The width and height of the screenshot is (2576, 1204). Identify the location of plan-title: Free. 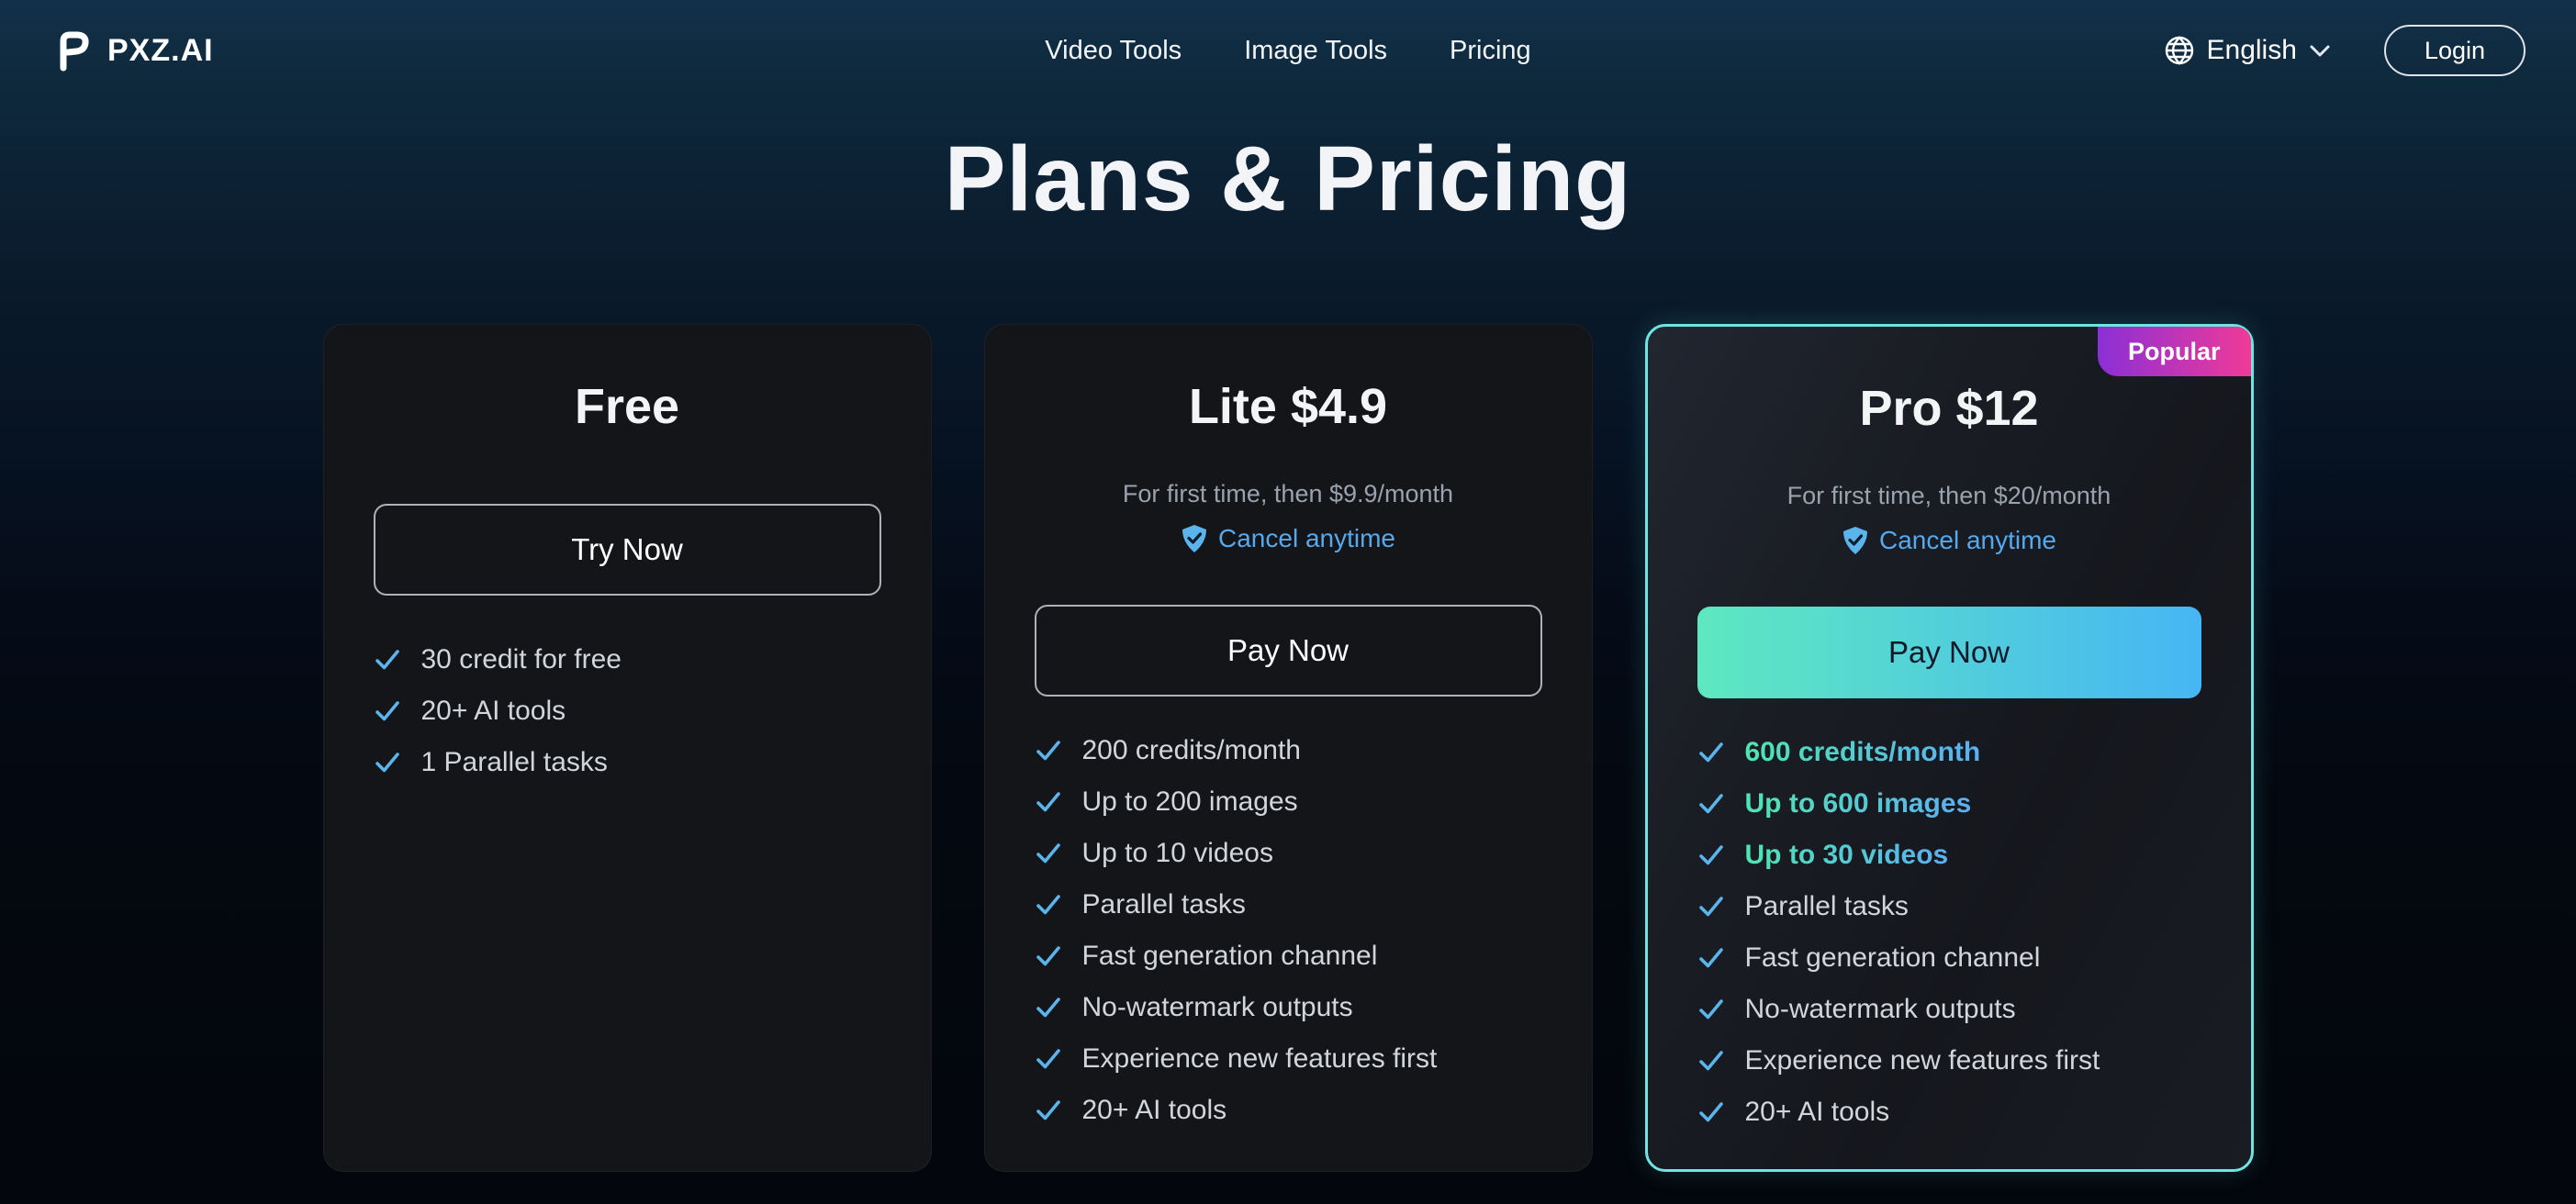
(627, 406).